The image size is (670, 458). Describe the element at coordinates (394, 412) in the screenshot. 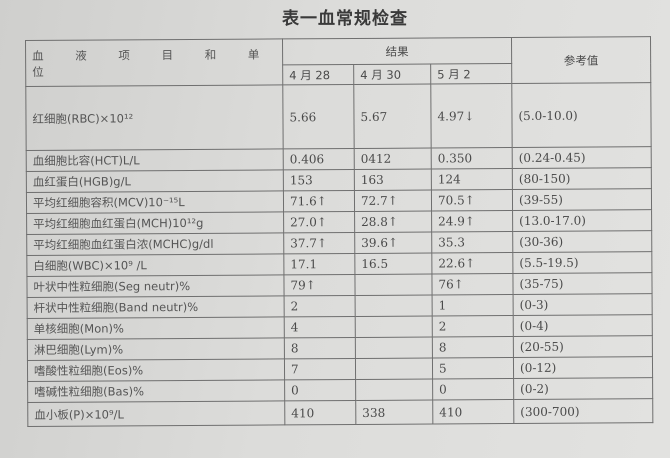

I see `result-cell: 338` at that location.